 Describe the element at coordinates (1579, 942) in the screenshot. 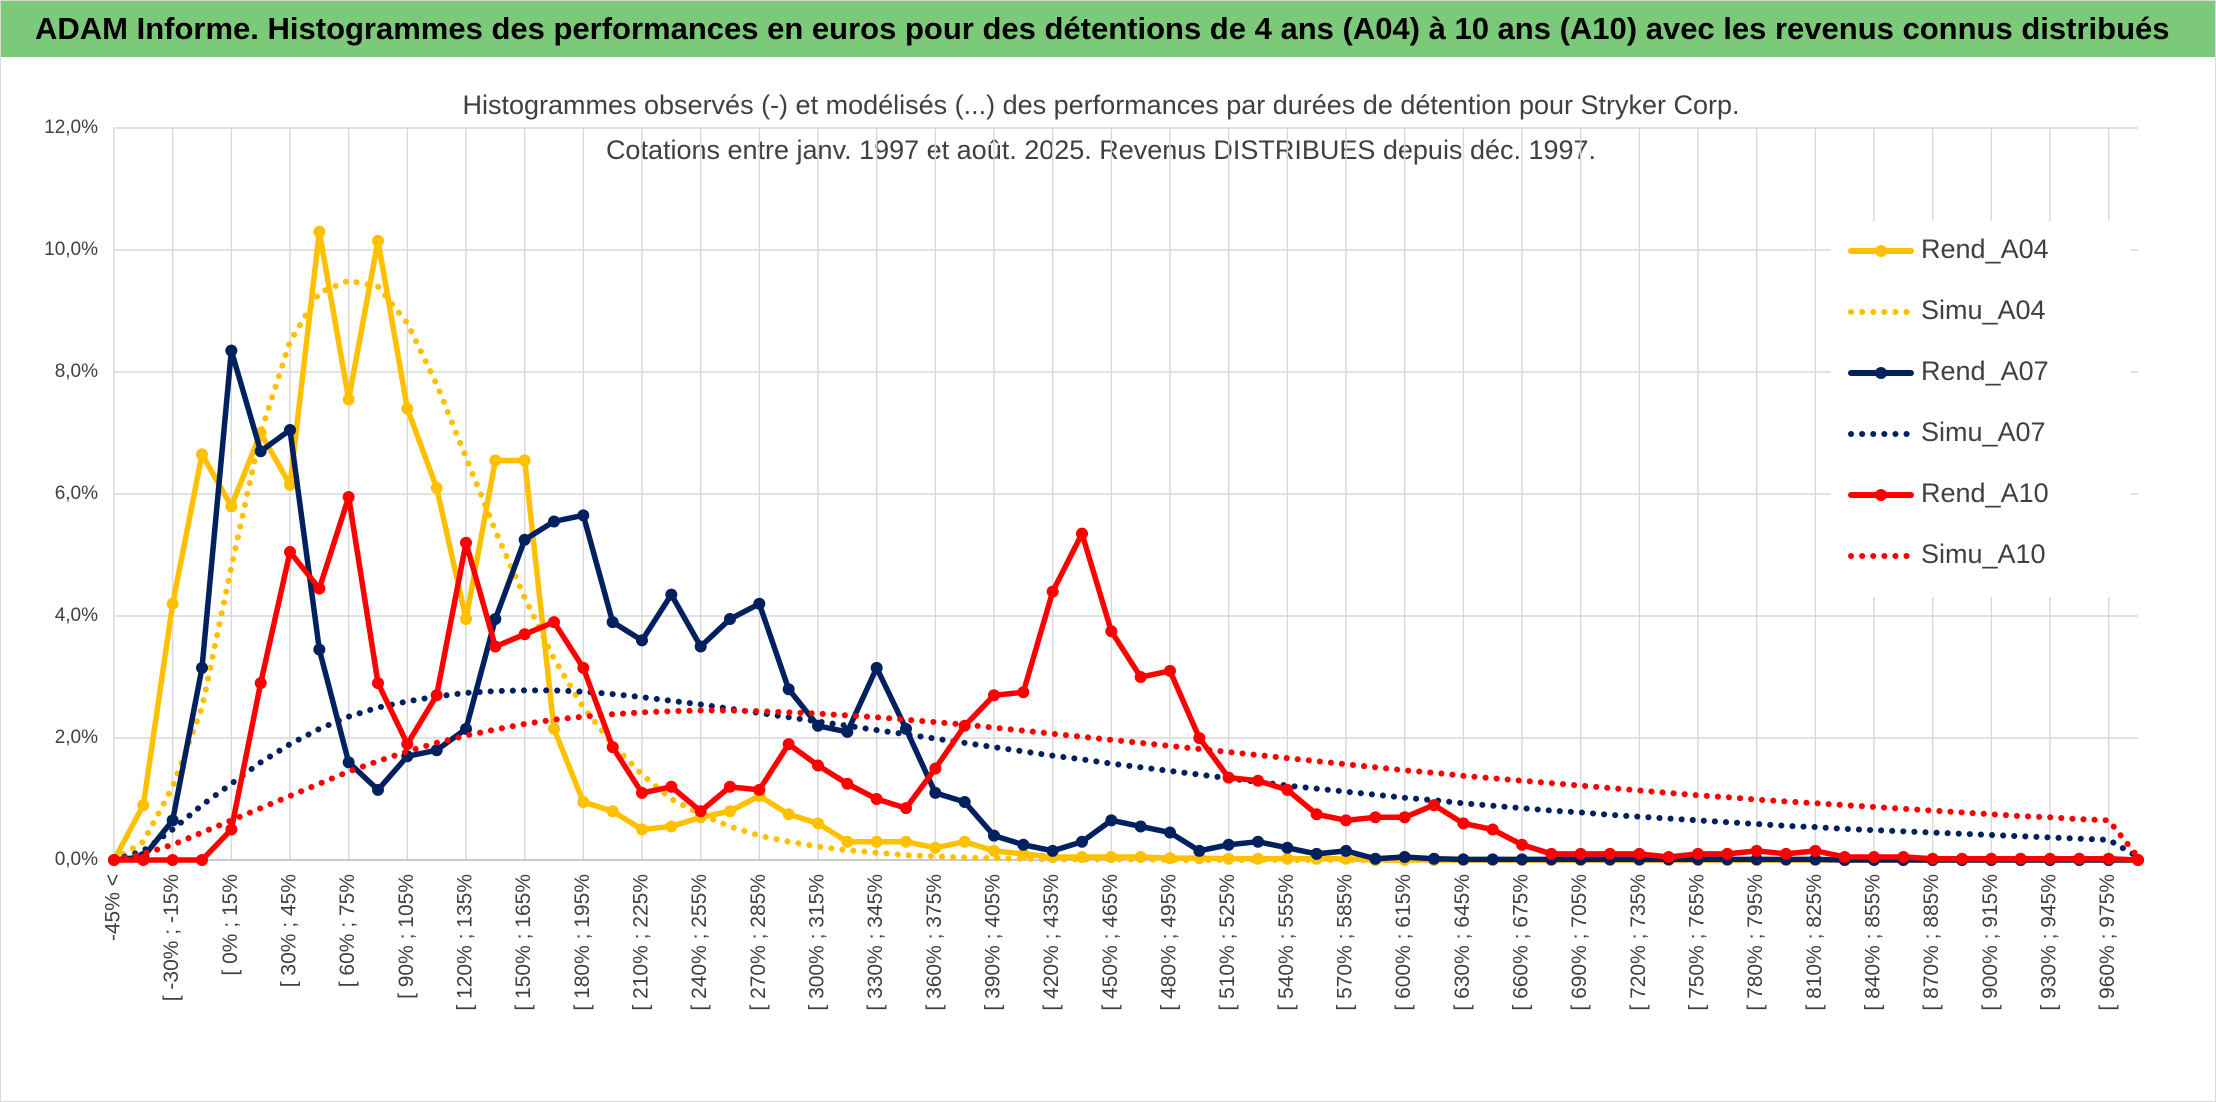

I see `x-tick-label: [ 690% ; 705%` at that location.